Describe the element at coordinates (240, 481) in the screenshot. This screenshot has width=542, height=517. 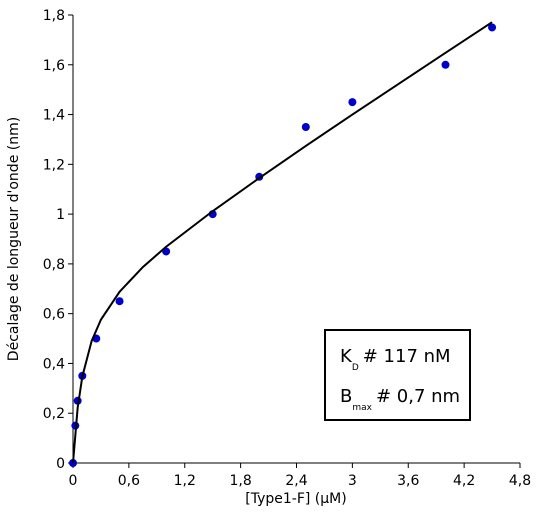
I see `x-tick-label: 1,8` at that location.